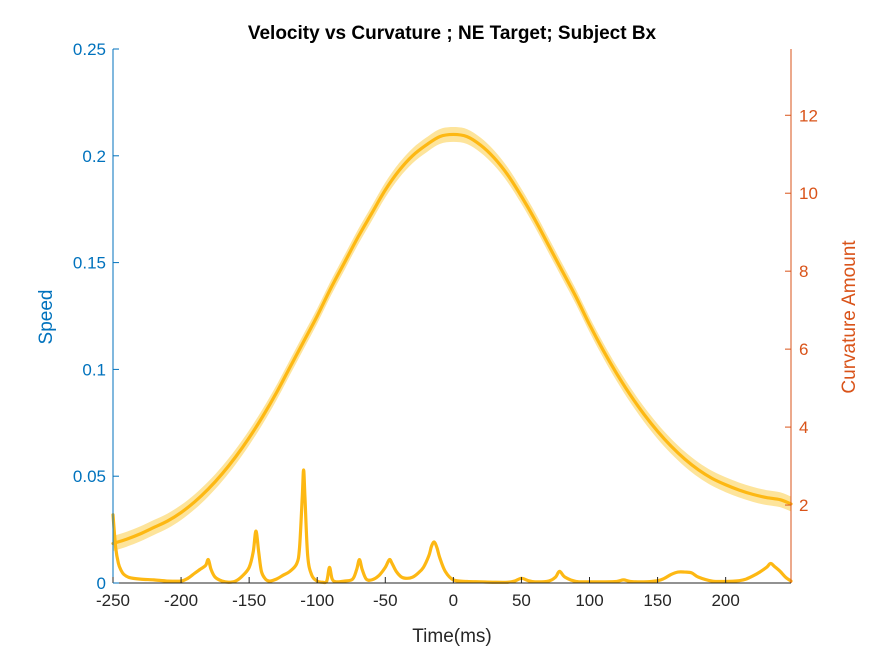 The image size is (875, 656). Describe the element at coordinates (89, 476) in the screenshot. I see `y-tick-left-label: 0.05` at that location.